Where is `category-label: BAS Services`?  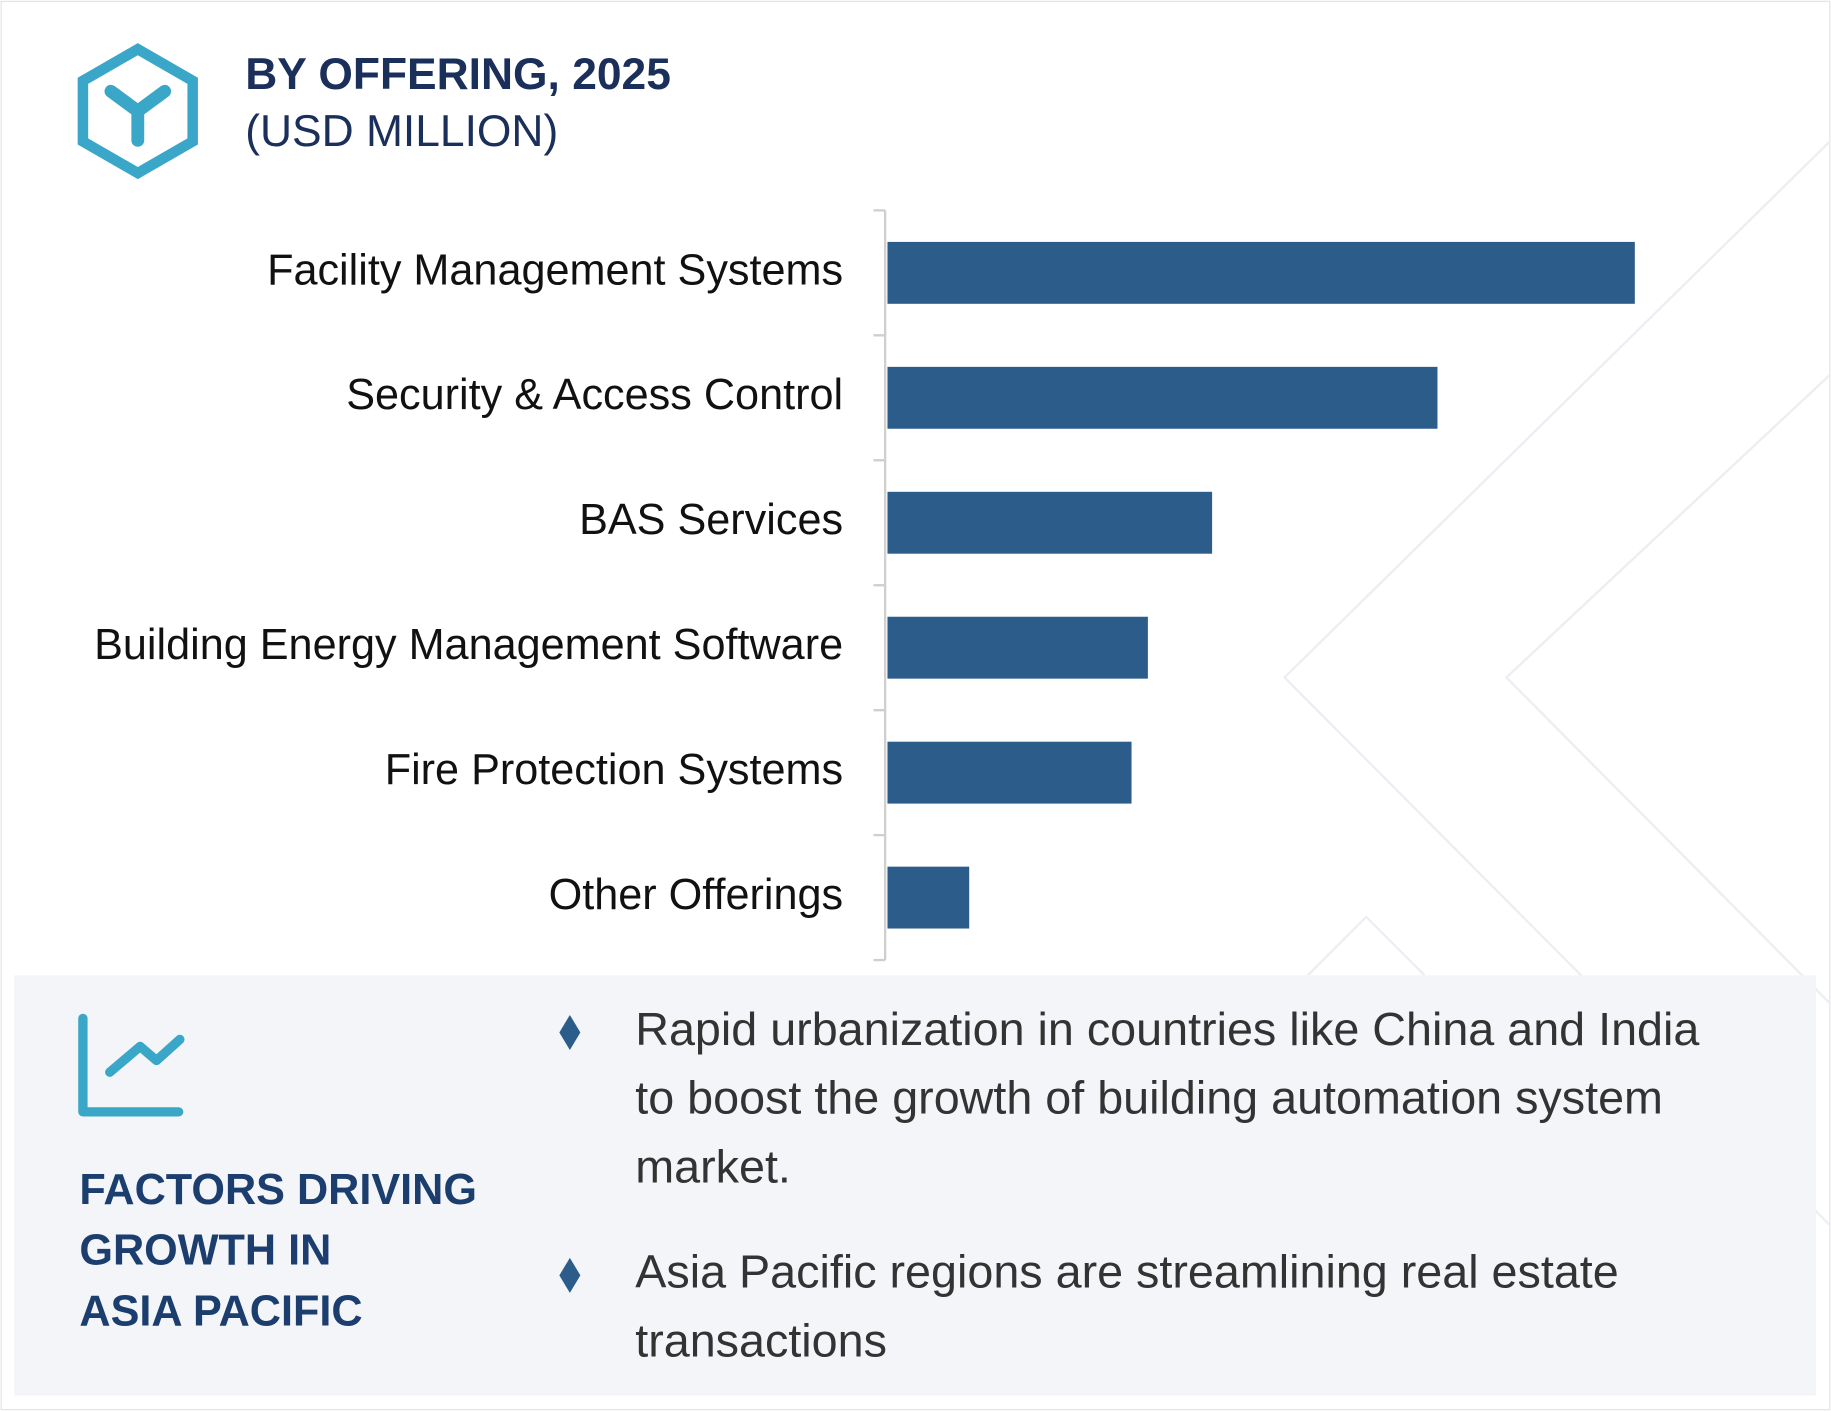 category-label: BAS Services is located at coordinates (711, 520).